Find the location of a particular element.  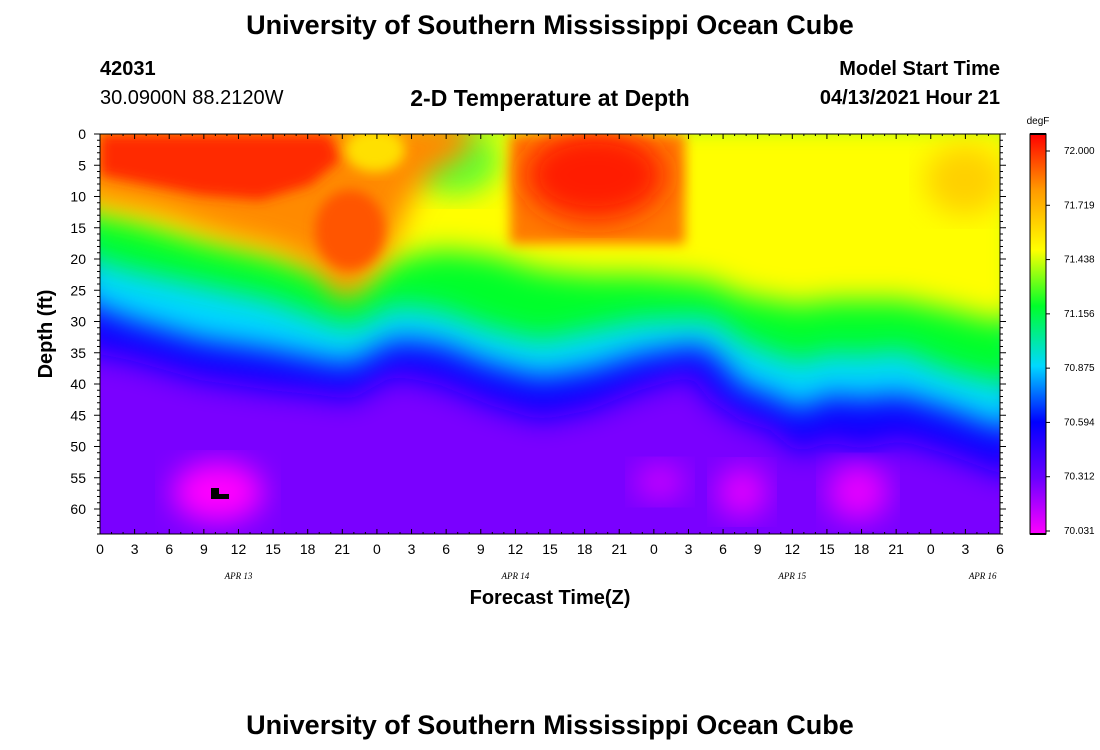

x-date-label: APR 16 is located at coordinates (982, 576).